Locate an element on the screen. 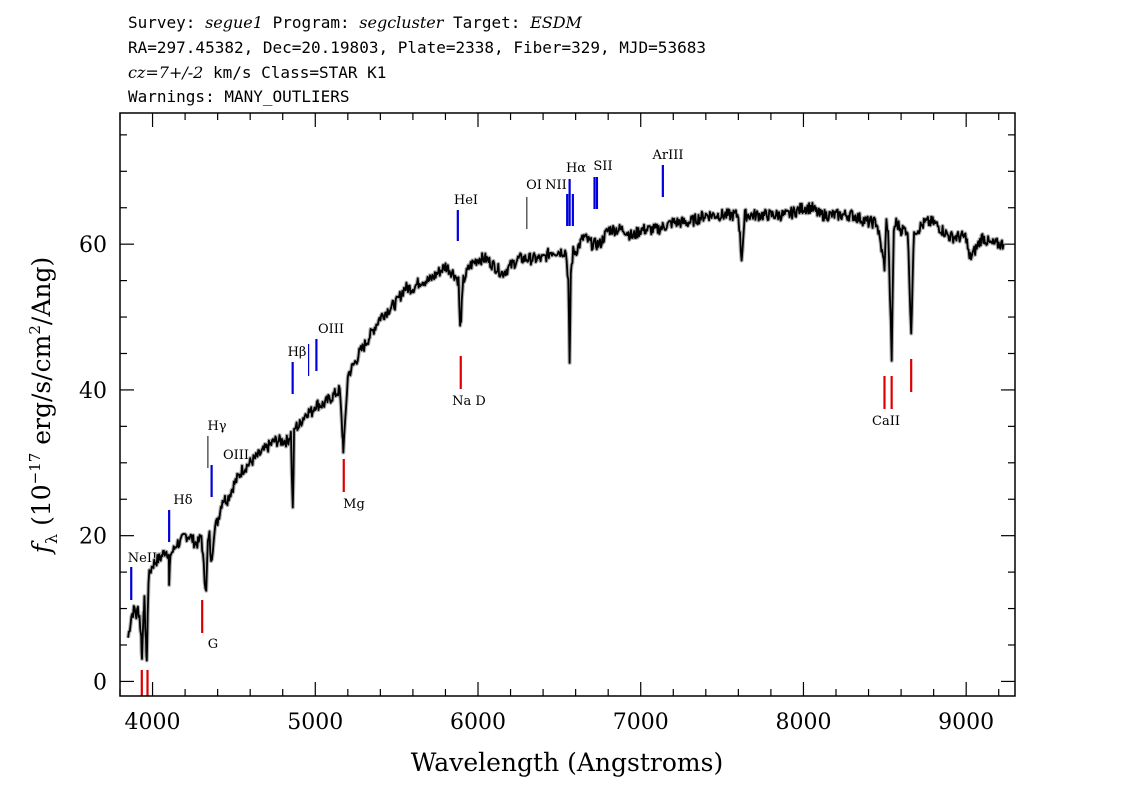 The height and width of the screenshot is (810, 1134). emission-line-label: HeI is located at coordinates (466, 200).